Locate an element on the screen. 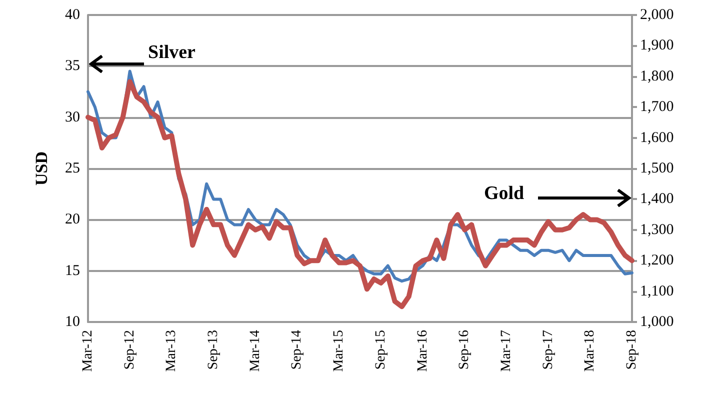  y-tick-label: 30 is located at coordinates (72, 117).